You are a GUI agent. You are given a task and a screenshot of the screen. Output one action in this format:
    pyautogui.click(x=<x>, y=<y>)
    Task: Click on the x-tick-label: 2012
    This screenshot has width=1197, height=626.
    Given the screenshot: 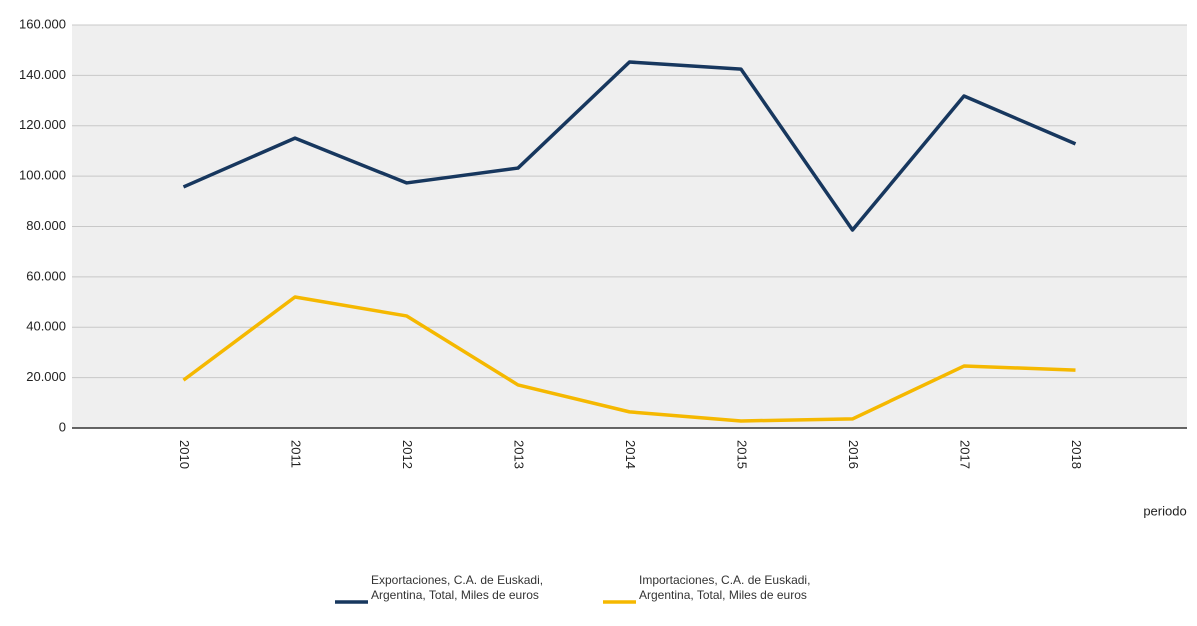 What is the action you would take?
    pyautogui.click(x=407, y=454)
    